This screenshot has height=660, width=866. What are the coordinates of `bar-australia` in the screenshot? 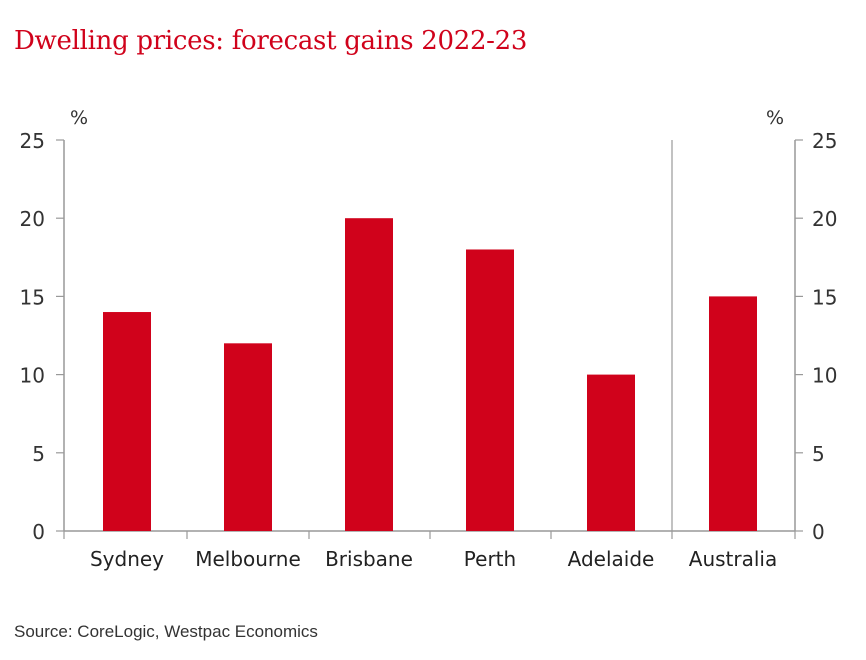 It's located at (733, 413).